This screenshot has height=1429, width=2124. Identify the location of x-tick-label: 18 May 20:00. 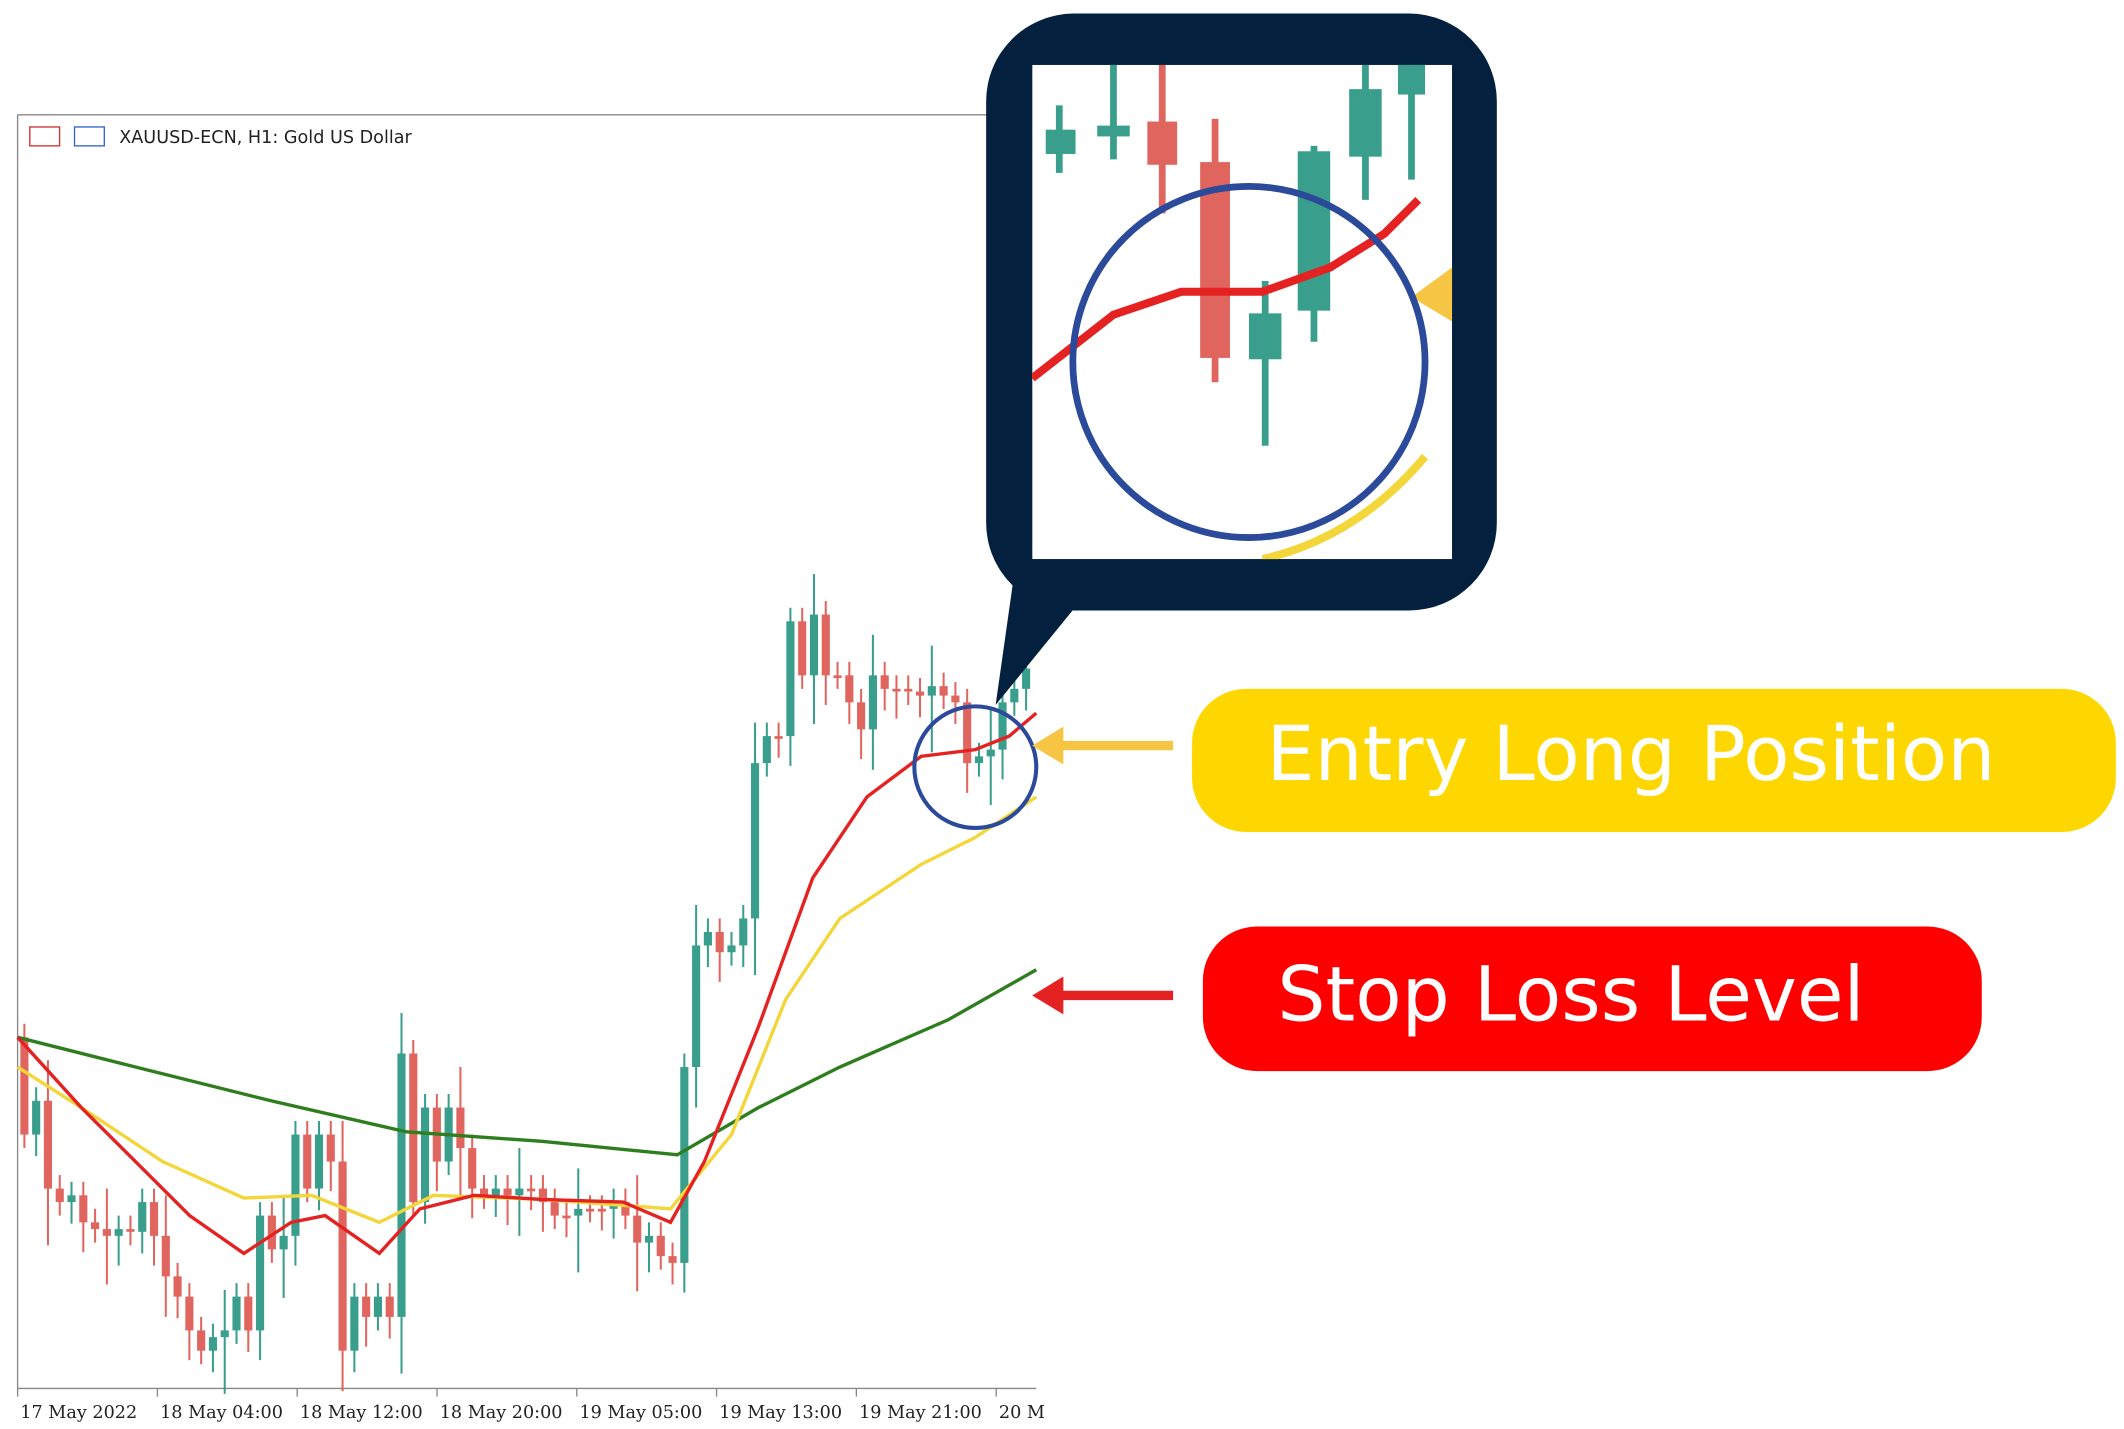
(501, 1413).